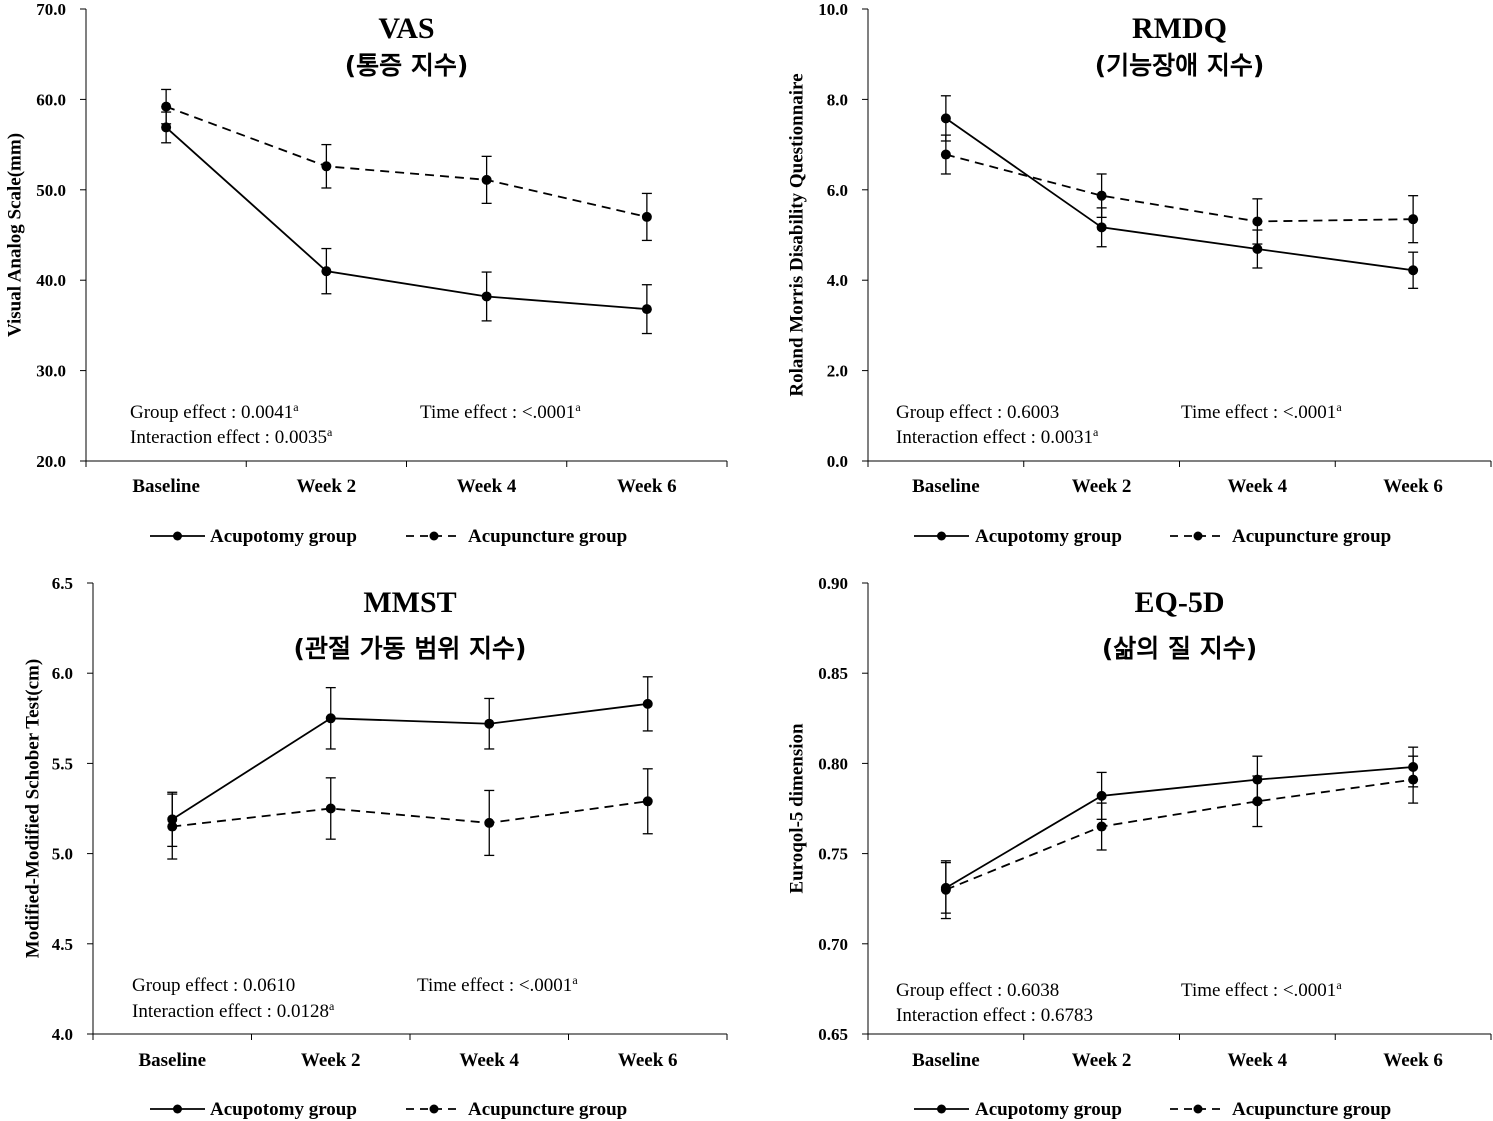 This screenshot has width=1493, height=1121. I want to click on interaction-effect-text: Interaction effect : 0.0035a, so click(231, 436).